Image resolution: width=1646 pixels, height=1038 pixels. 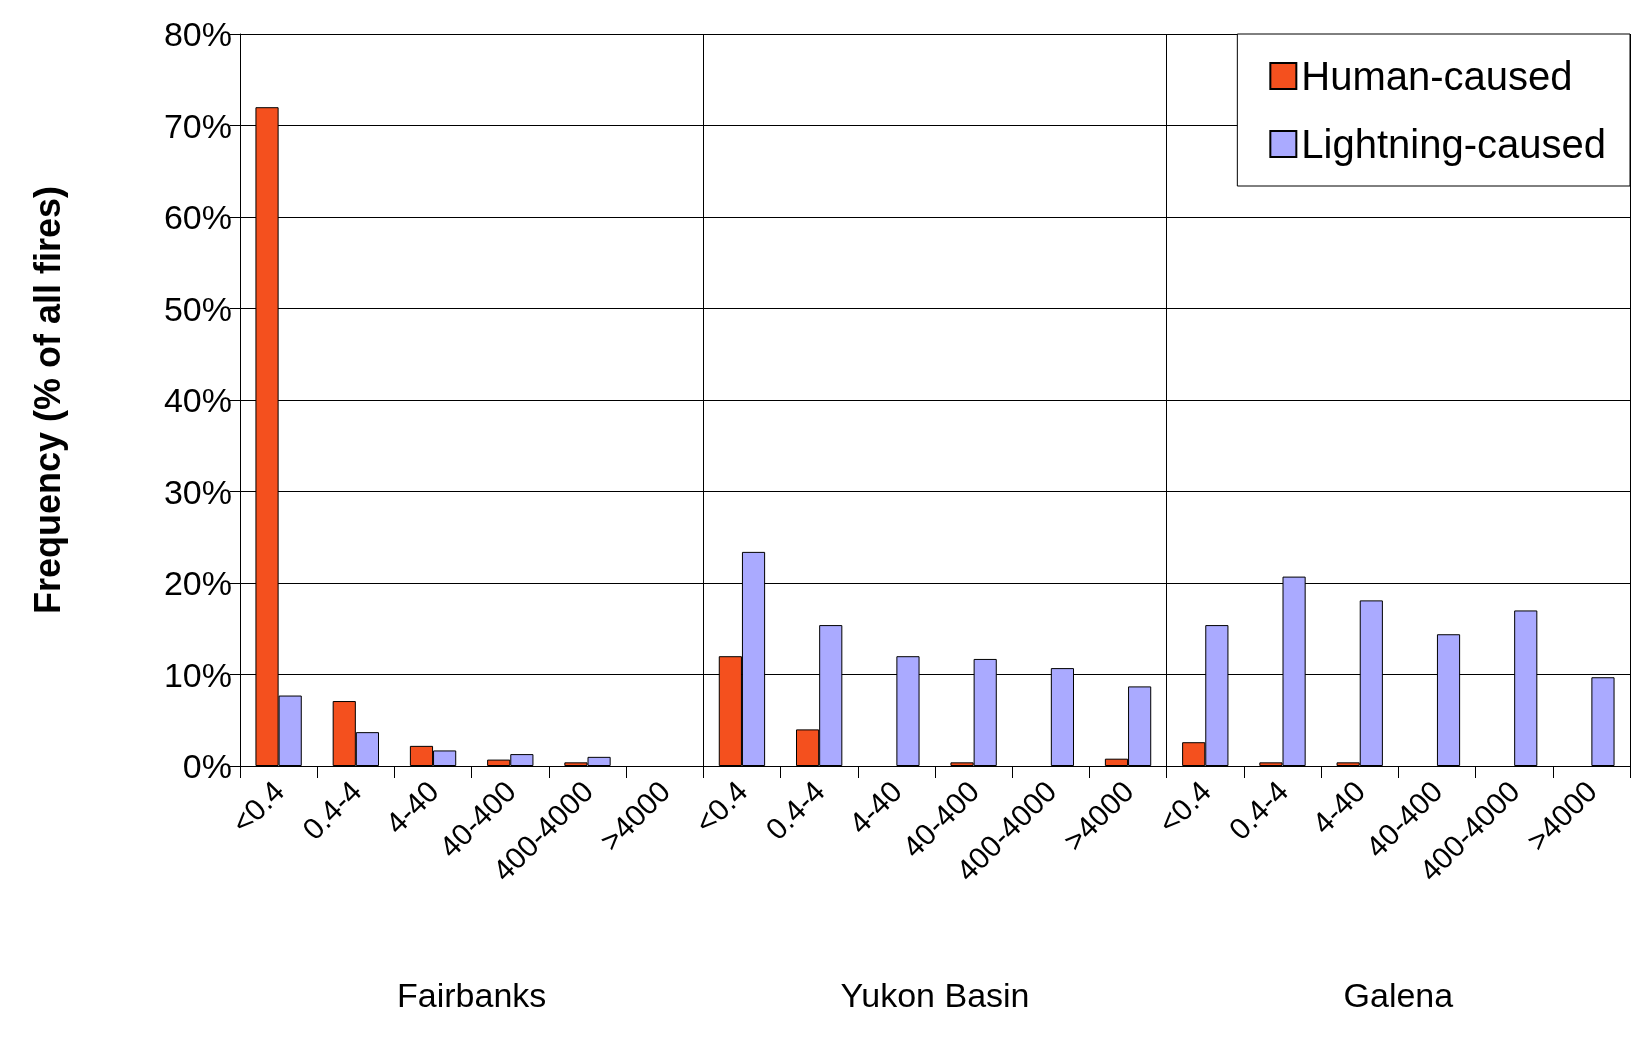 I want to click on legend-label: Lightning-caused, so click(x=1453, y=144).